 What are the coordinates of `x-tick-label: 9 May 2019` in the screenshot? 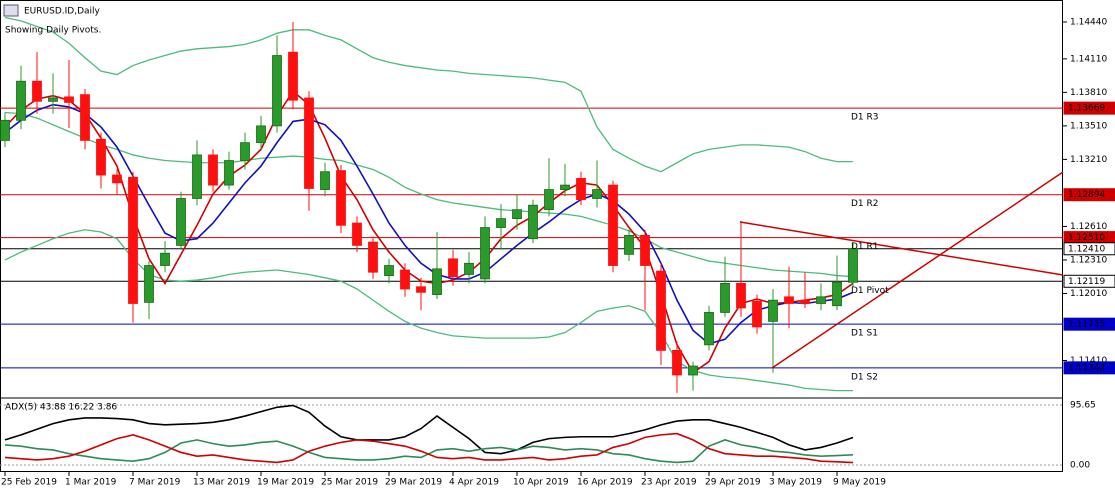 It's located at (859, 483).